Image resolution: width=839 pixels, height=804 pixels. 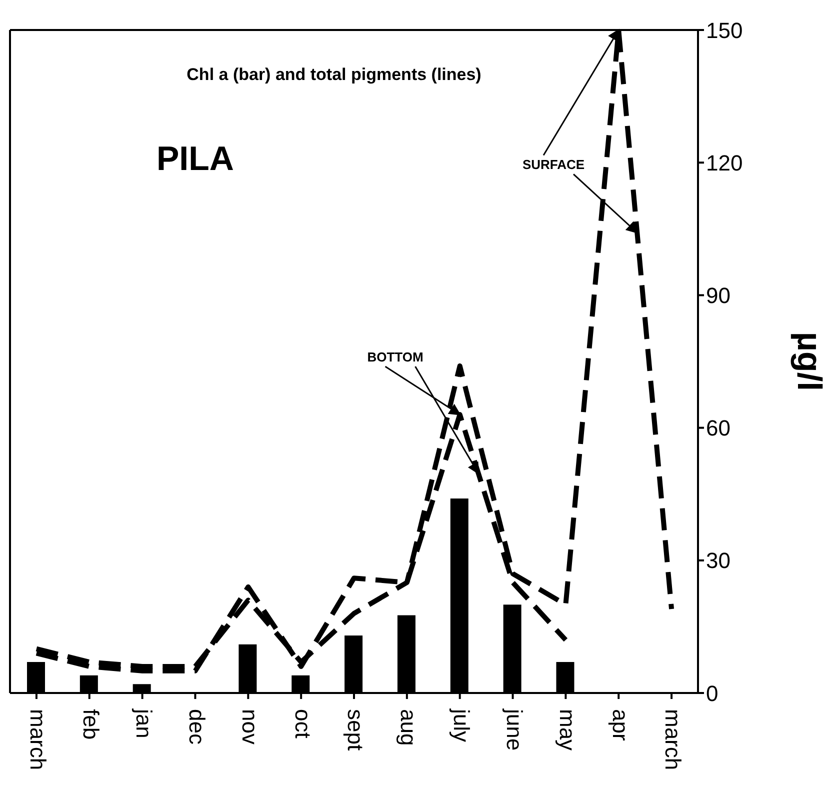 I want to click on y-tick-label: 120, so click(x=724, y=163).